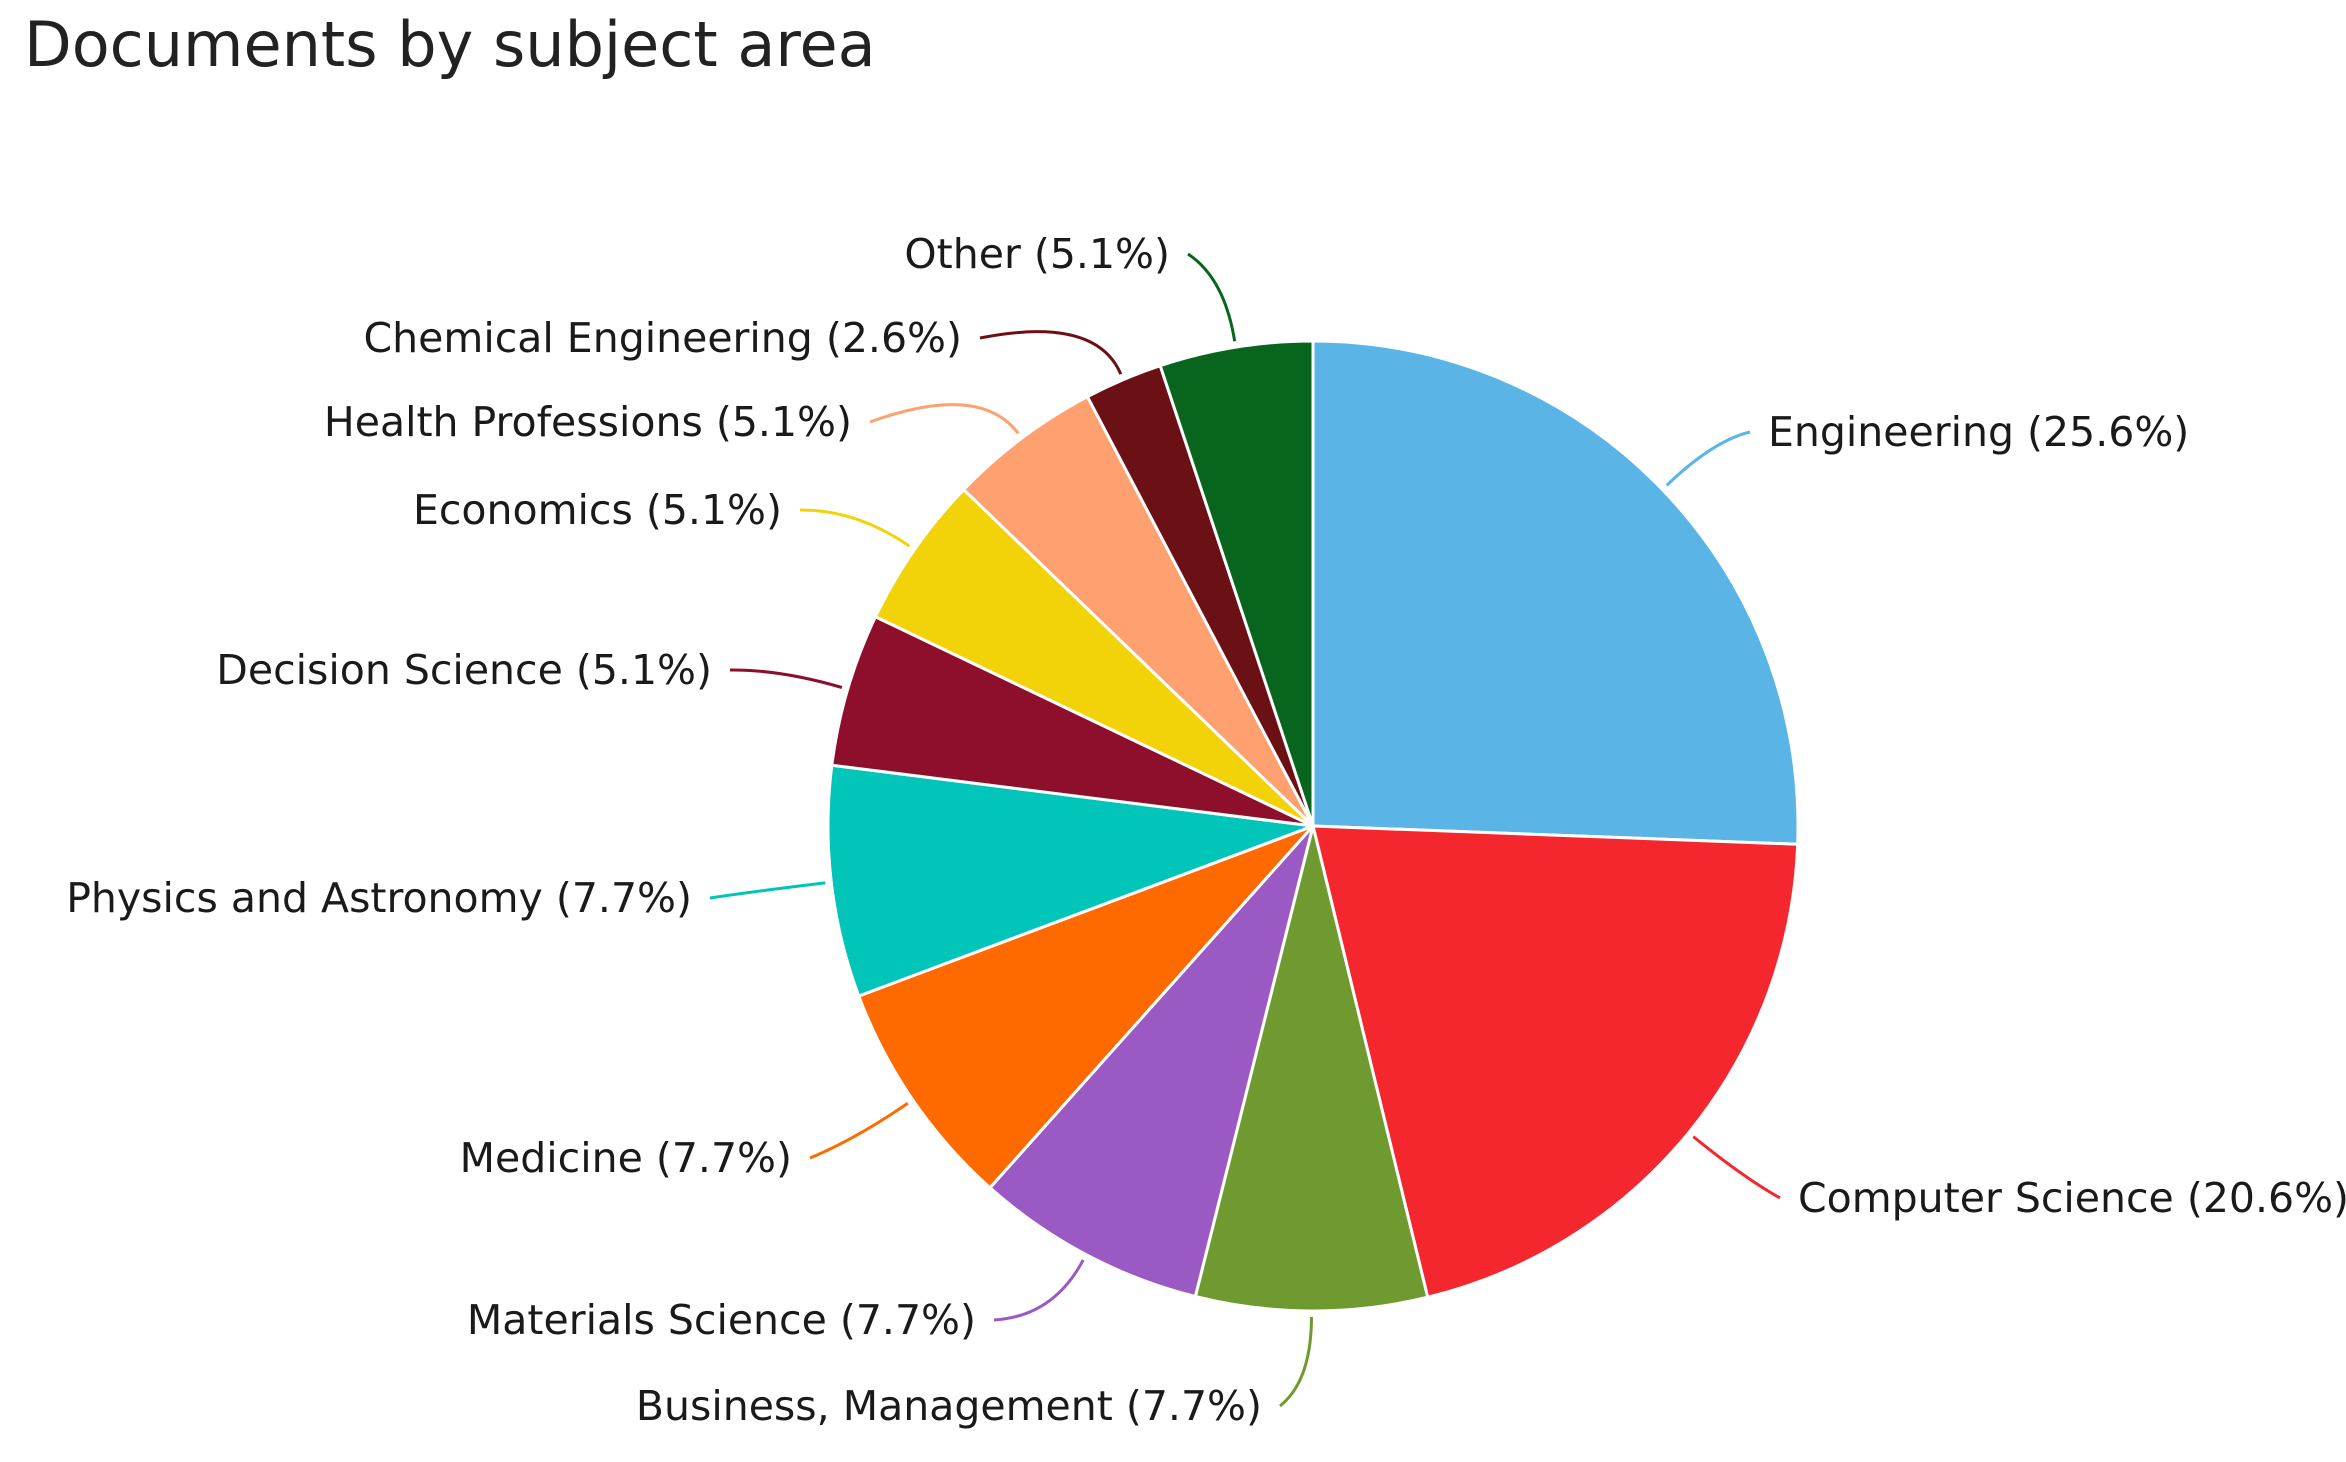  What do you see at coordinates (1039, 1290) in the screenshot?
I see `leader-line-materials-science` at bounding box center [1039, 1290].